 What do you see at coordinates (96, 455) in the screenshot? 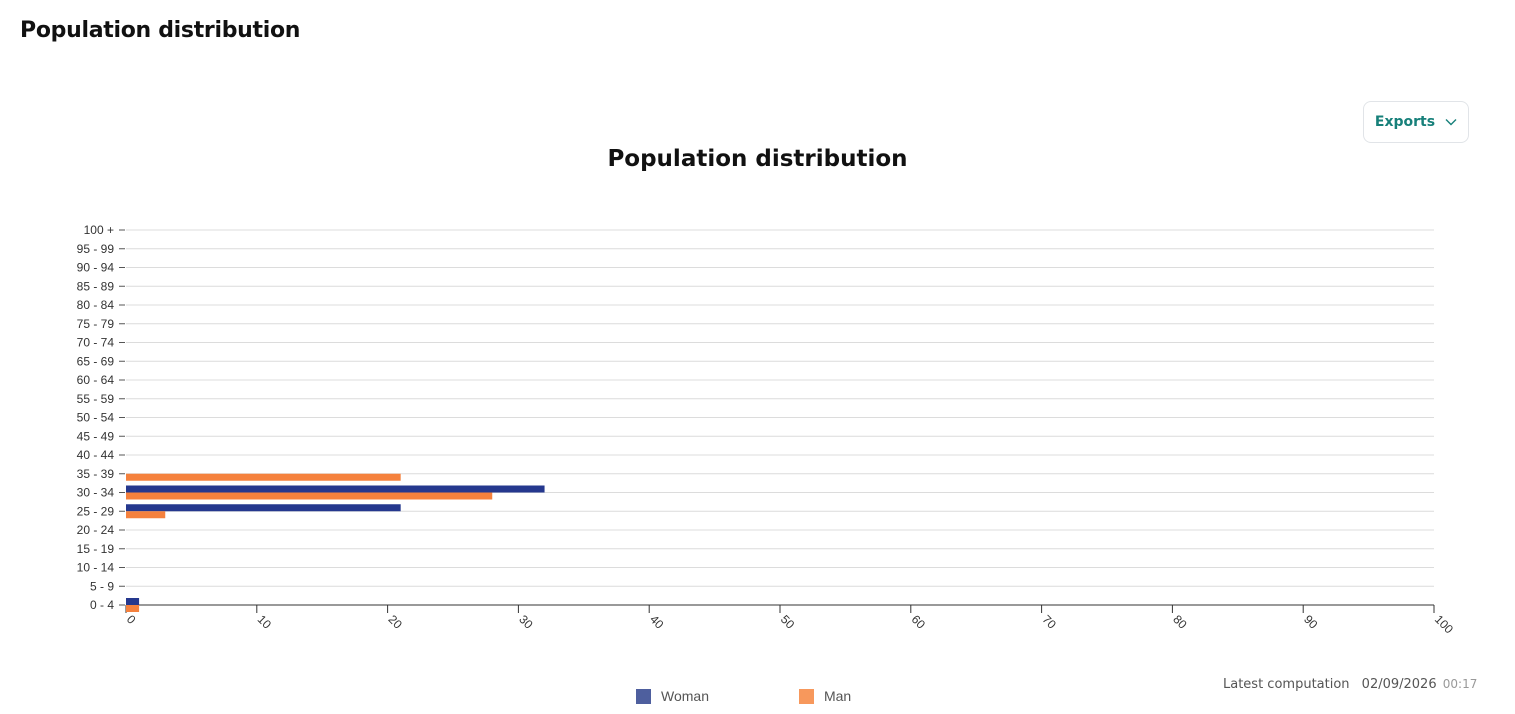
I see `y-tick-label: 40 - 44` at bounding box center [96, 455].